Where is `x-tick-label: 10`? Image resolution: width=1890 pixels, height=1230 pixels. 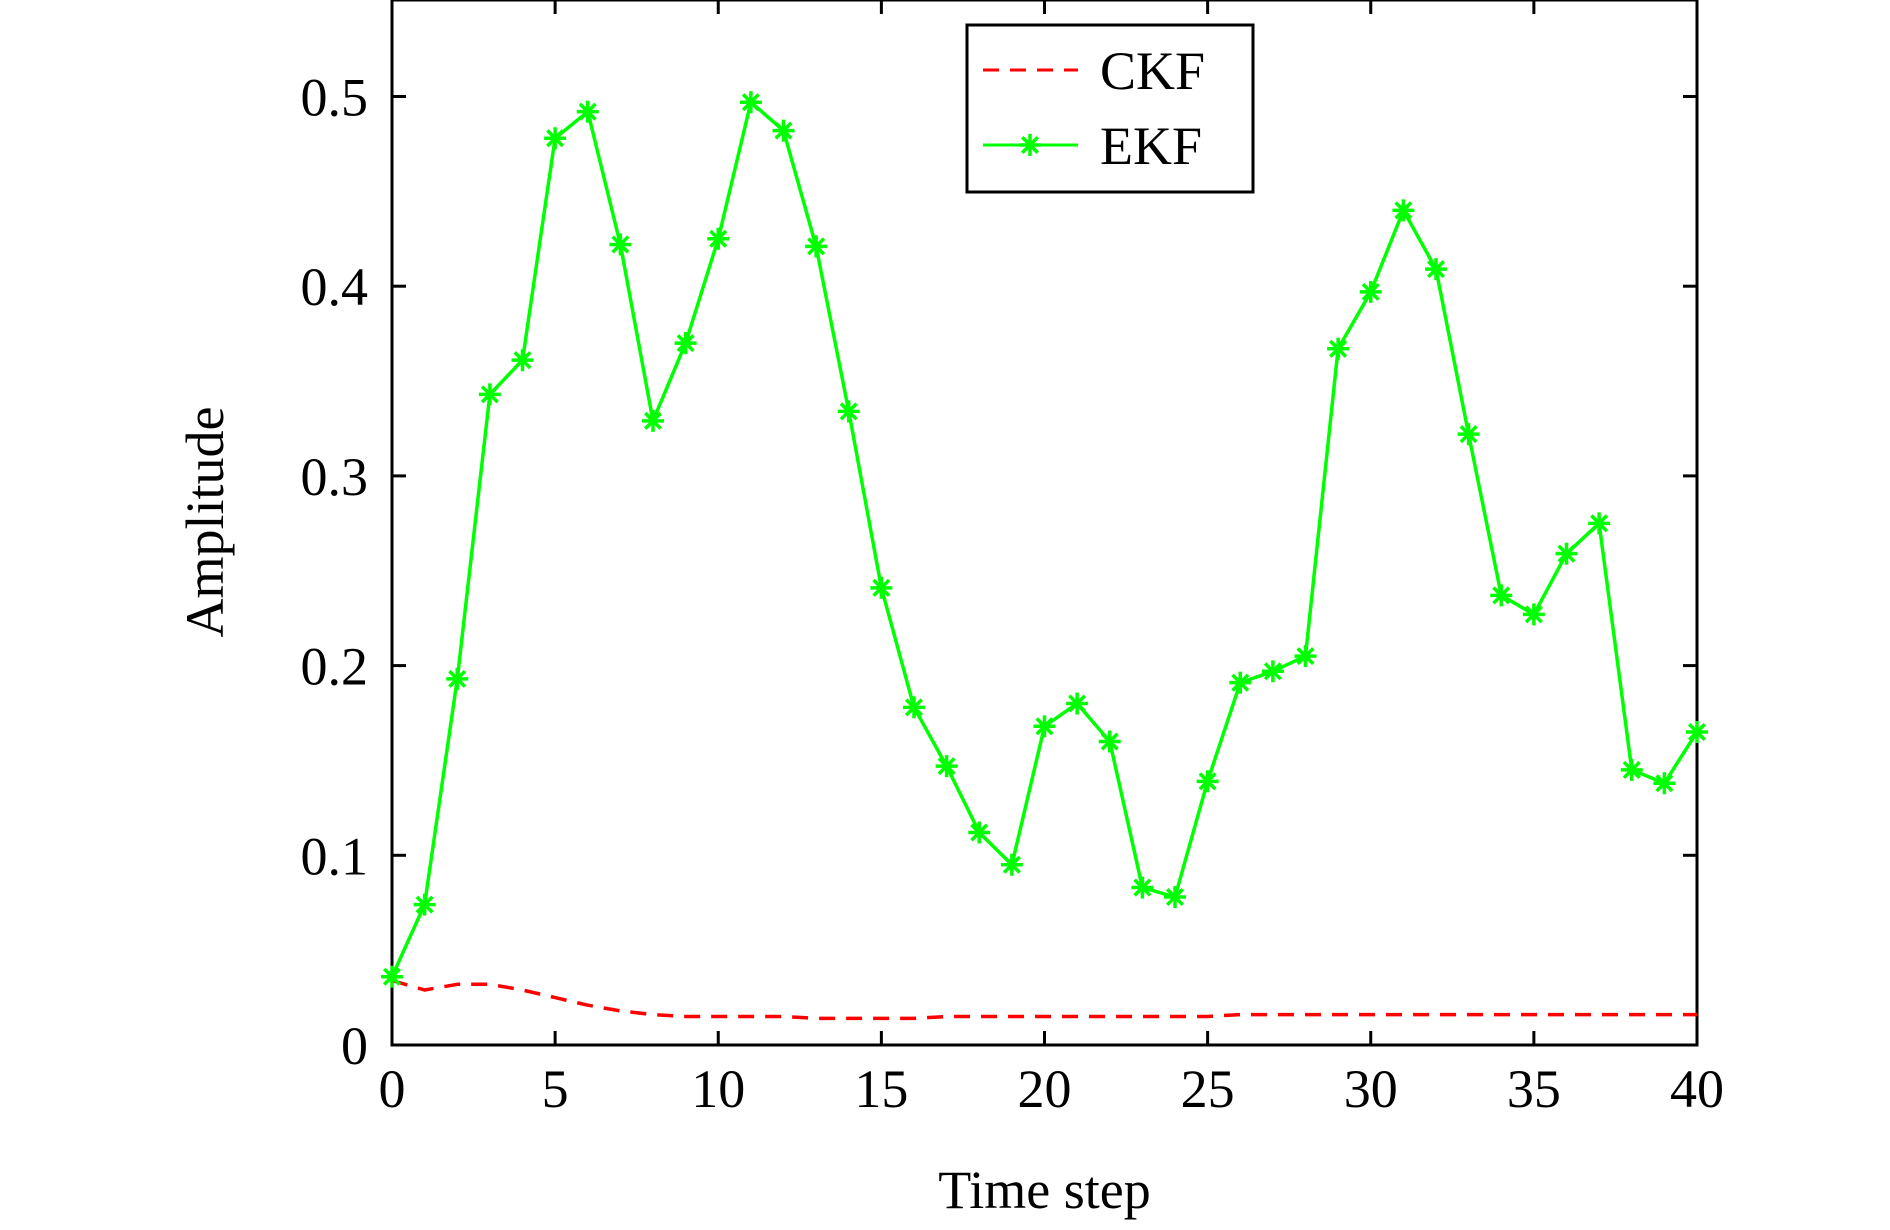 x-tick-label: 10 is located at coordinates (718, 1089).